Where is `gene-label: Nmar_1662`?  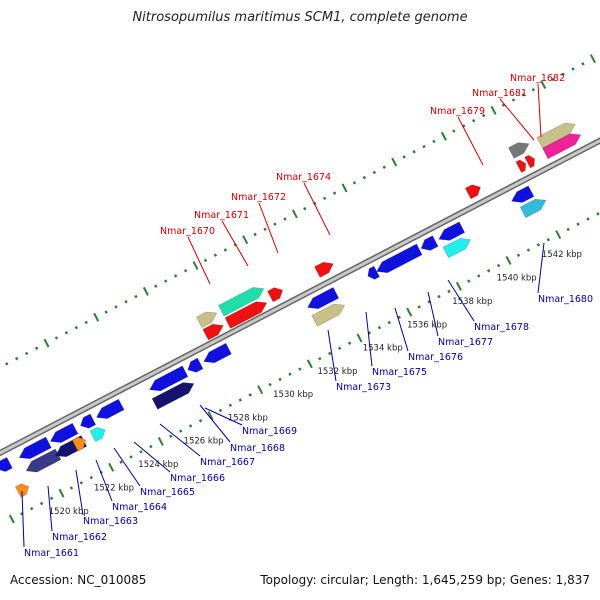
gene-label: Nmar_1662 is located at coordinates (79, 537).